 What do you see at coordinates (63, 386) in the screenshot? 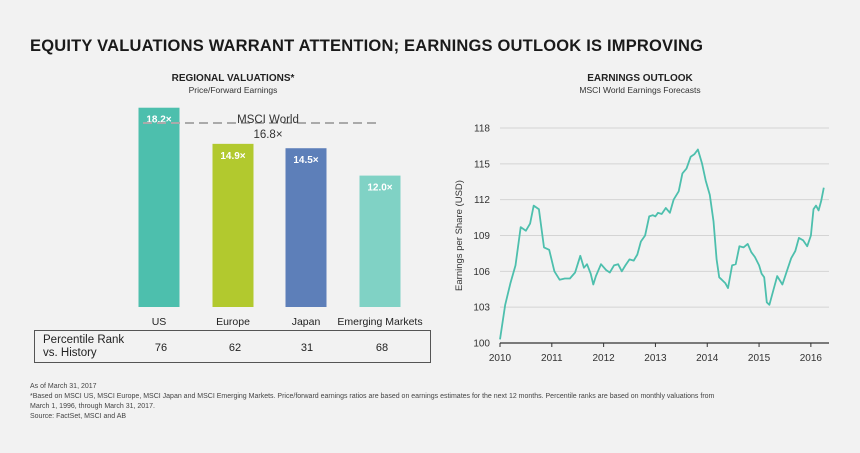
I see `footnote-date: As of March 31, 2017` at bounding box center [63, 386].